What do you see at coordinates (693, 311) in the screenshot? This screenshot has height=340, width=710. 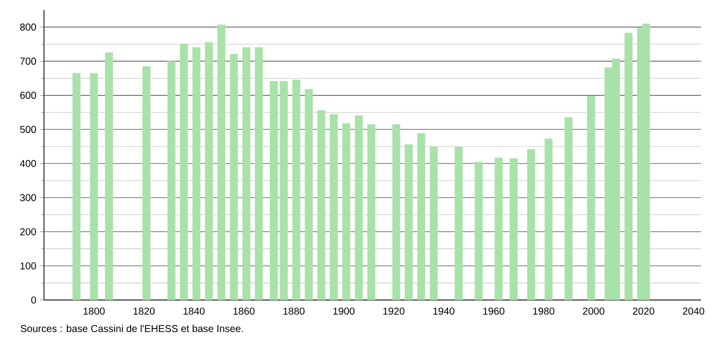 I see `x-tick-label: 2040` at bounding box center [693, 311].